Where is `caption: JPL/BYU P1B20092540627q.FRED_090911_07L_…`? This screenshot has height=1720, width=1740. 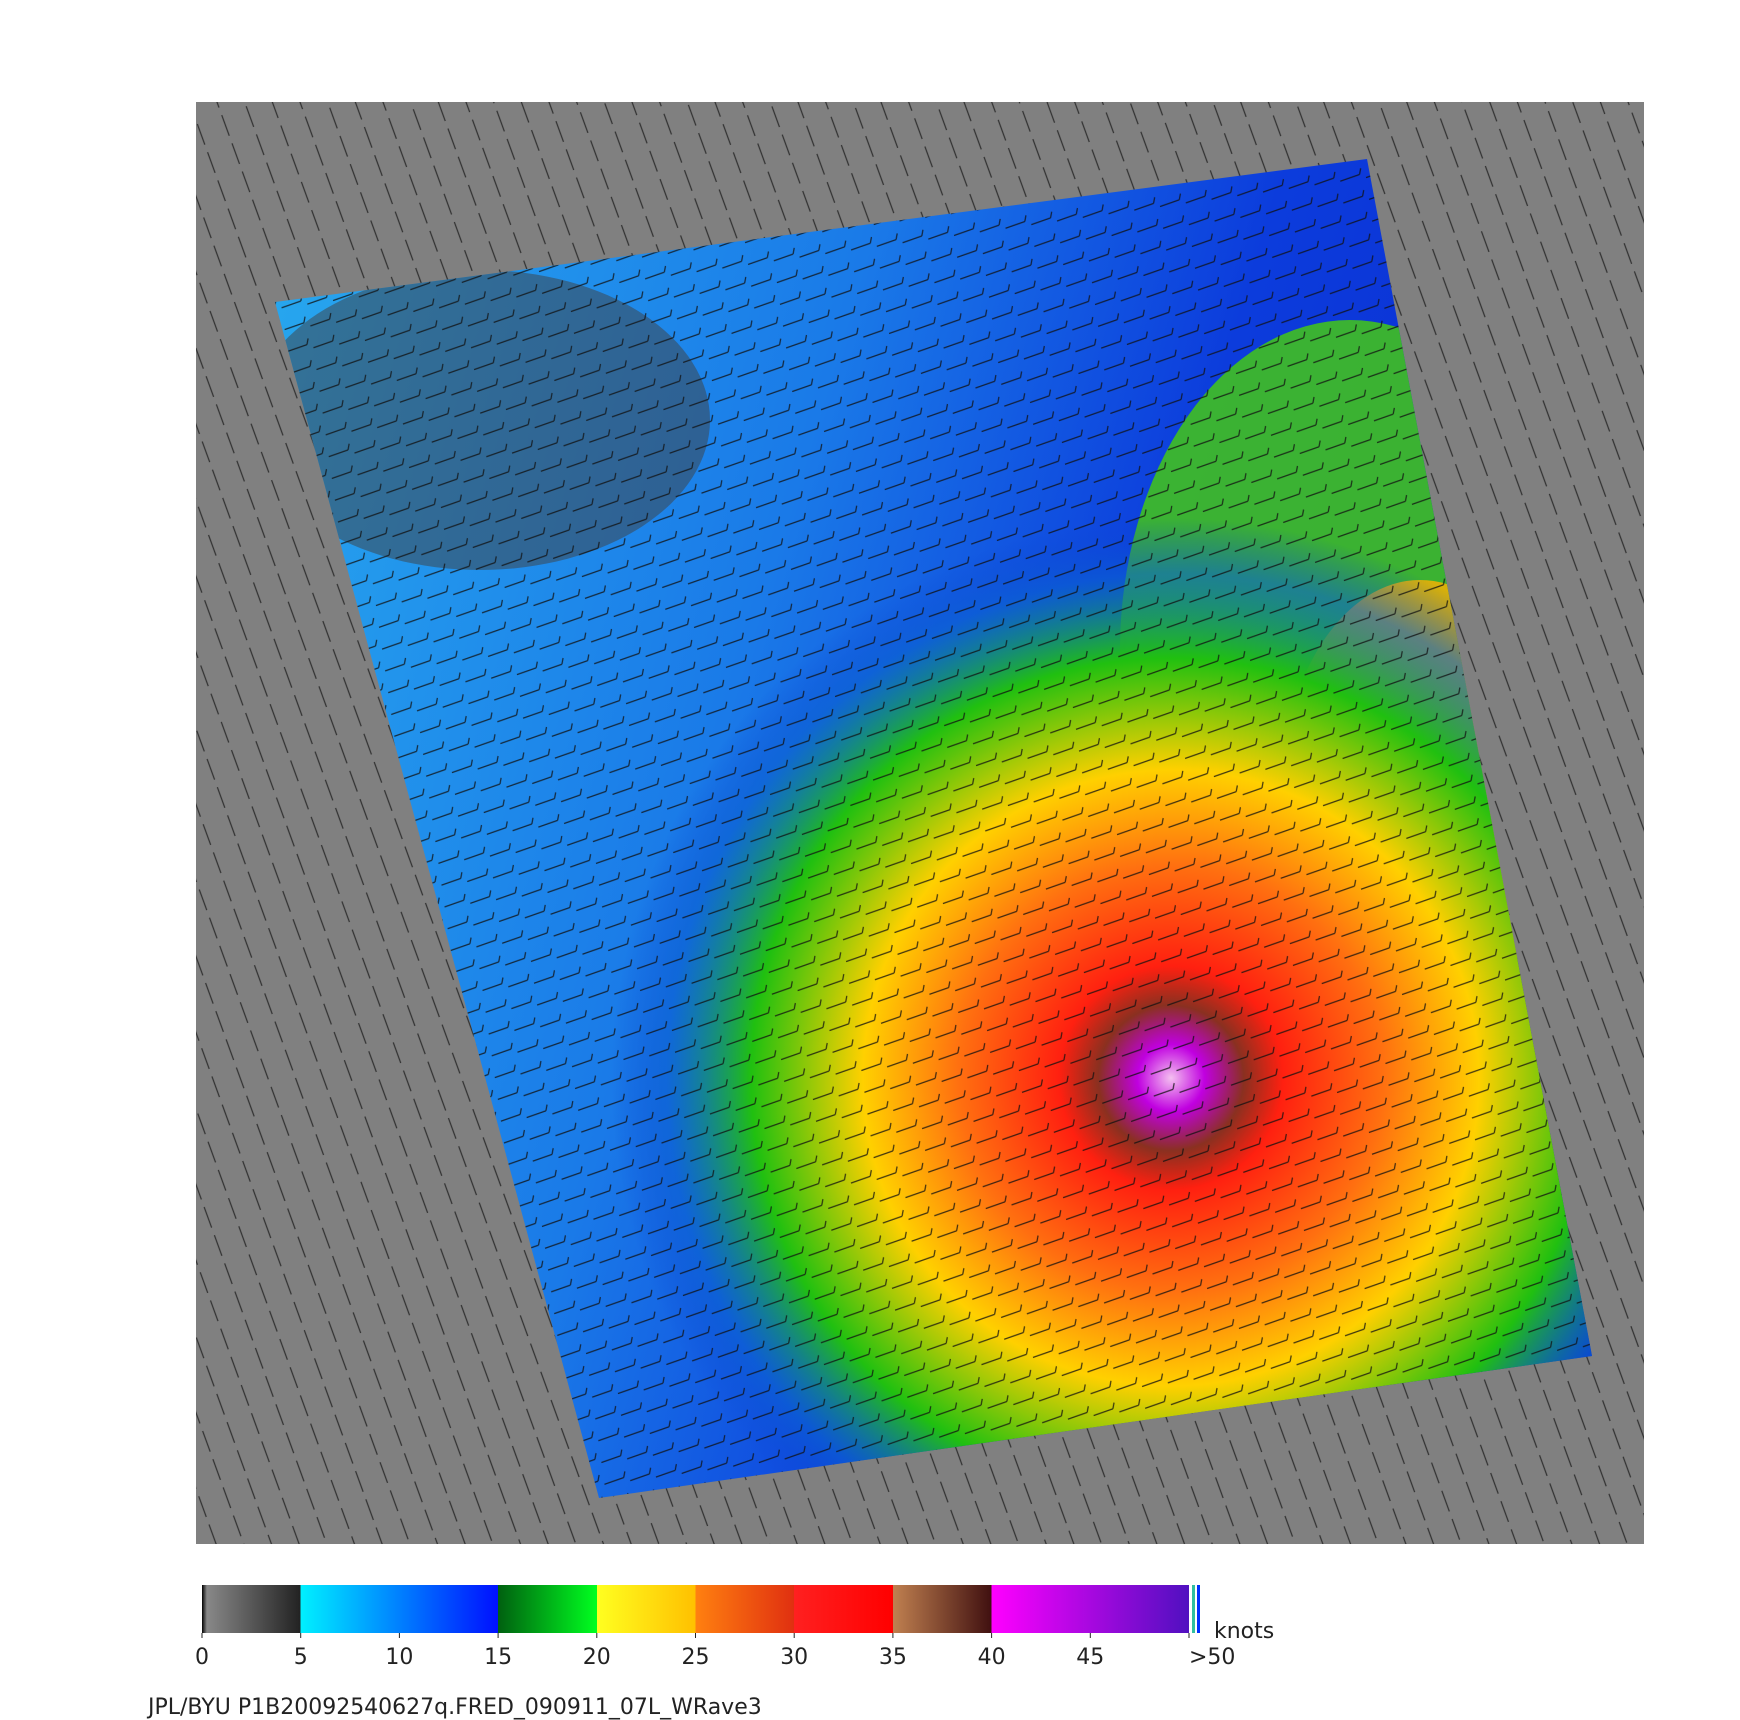
caption: JPL/BYU P1B20092540627q.FRED_090911_07L_… is located at coordinates (454, 1707).